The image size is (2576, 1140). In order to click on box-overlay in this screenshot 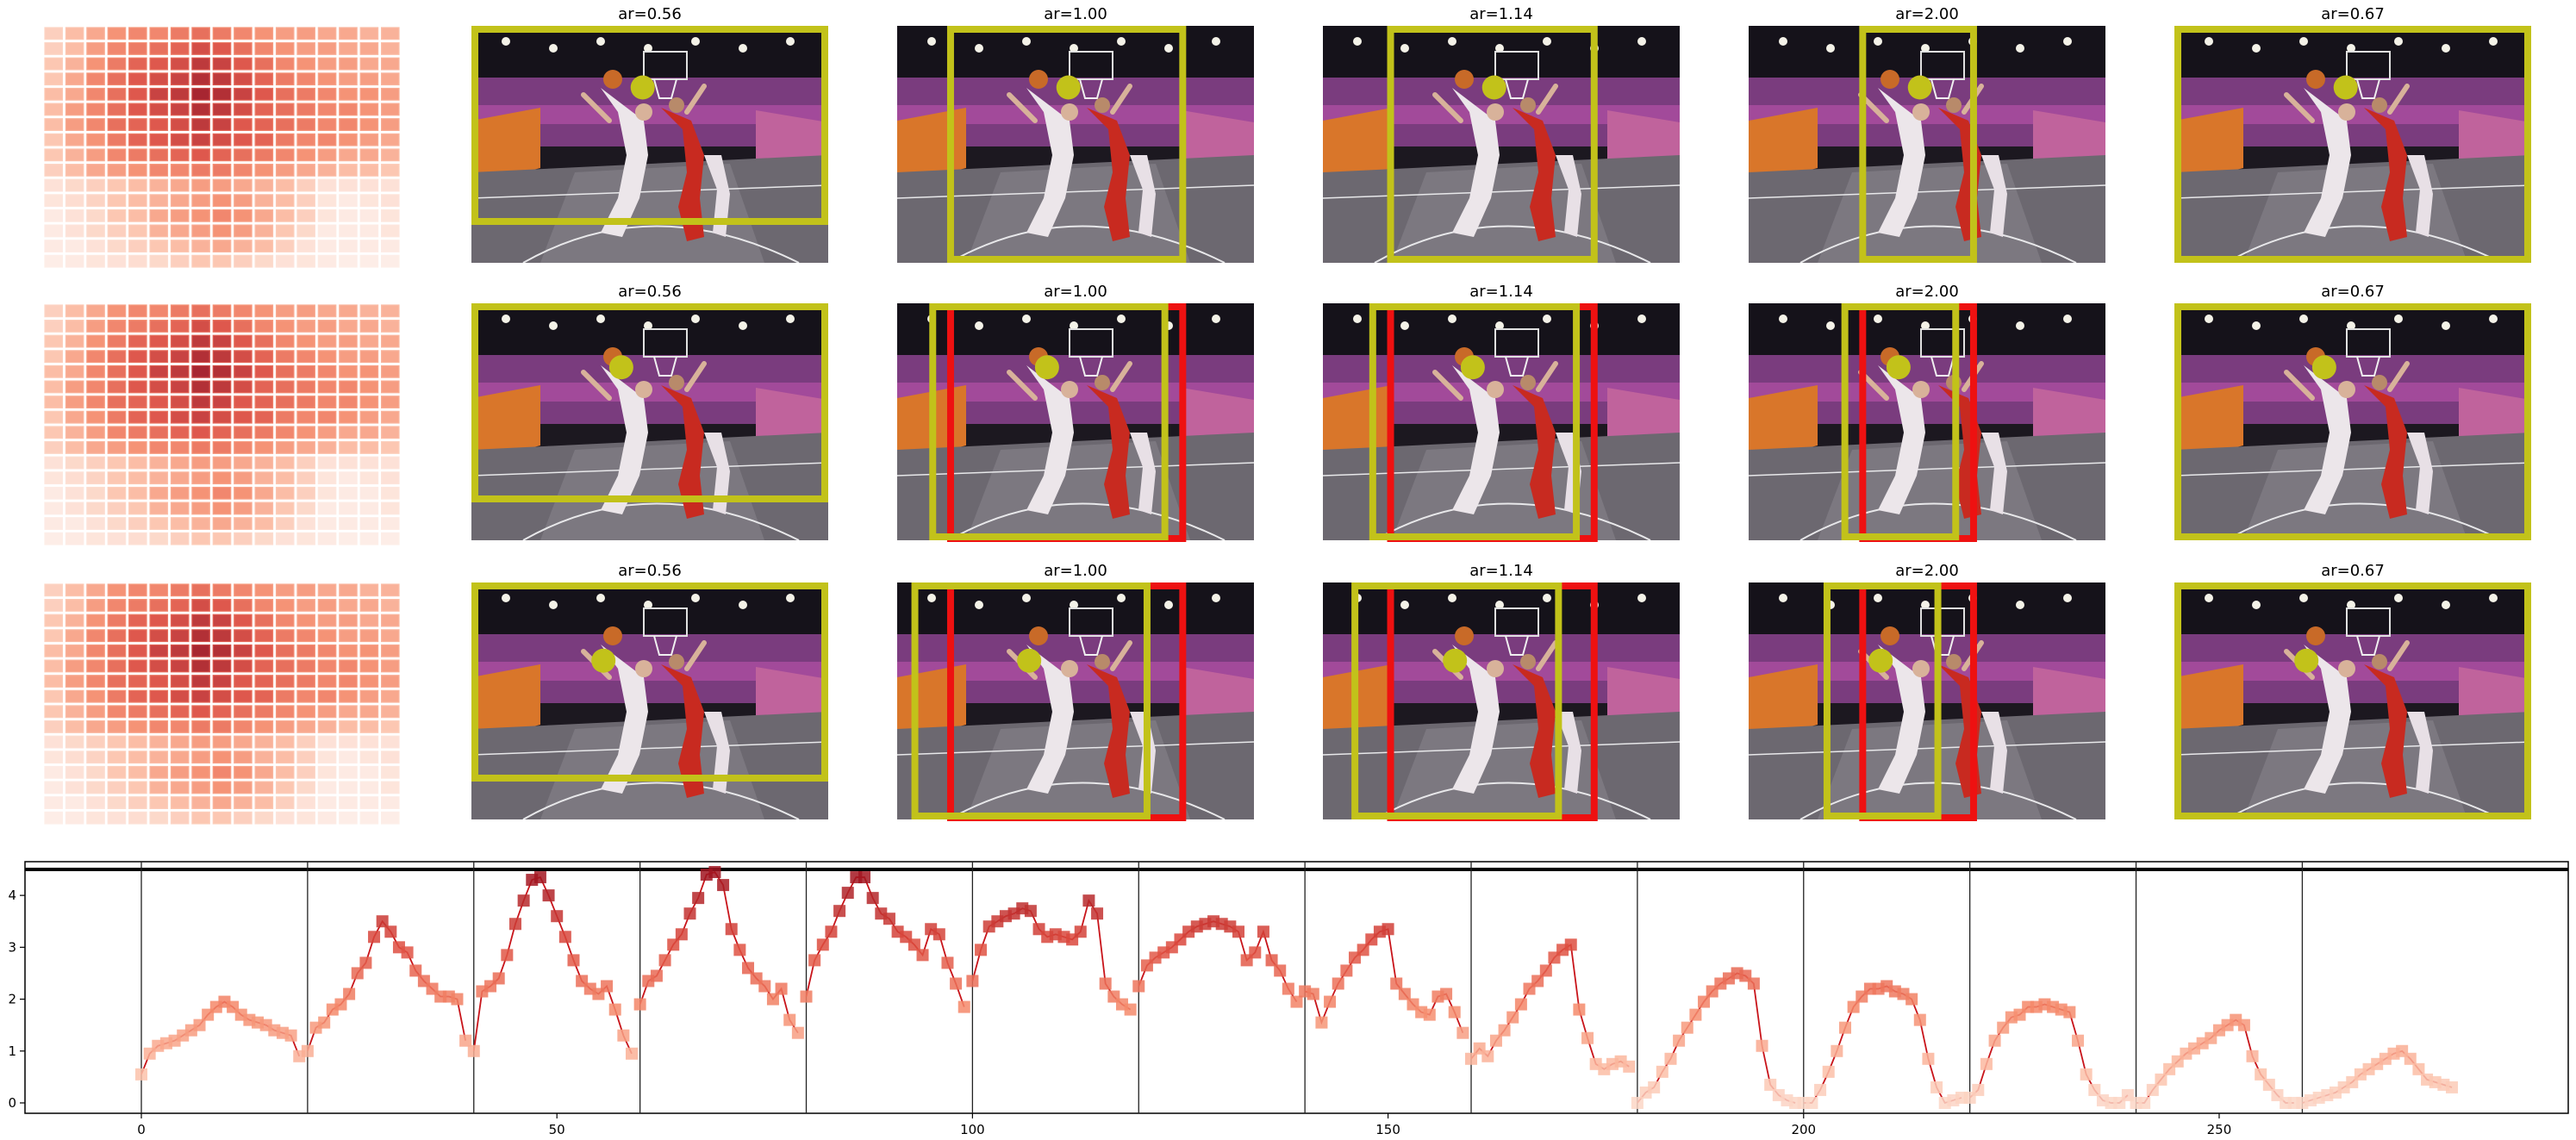, I will do `click(1492, 144)`.